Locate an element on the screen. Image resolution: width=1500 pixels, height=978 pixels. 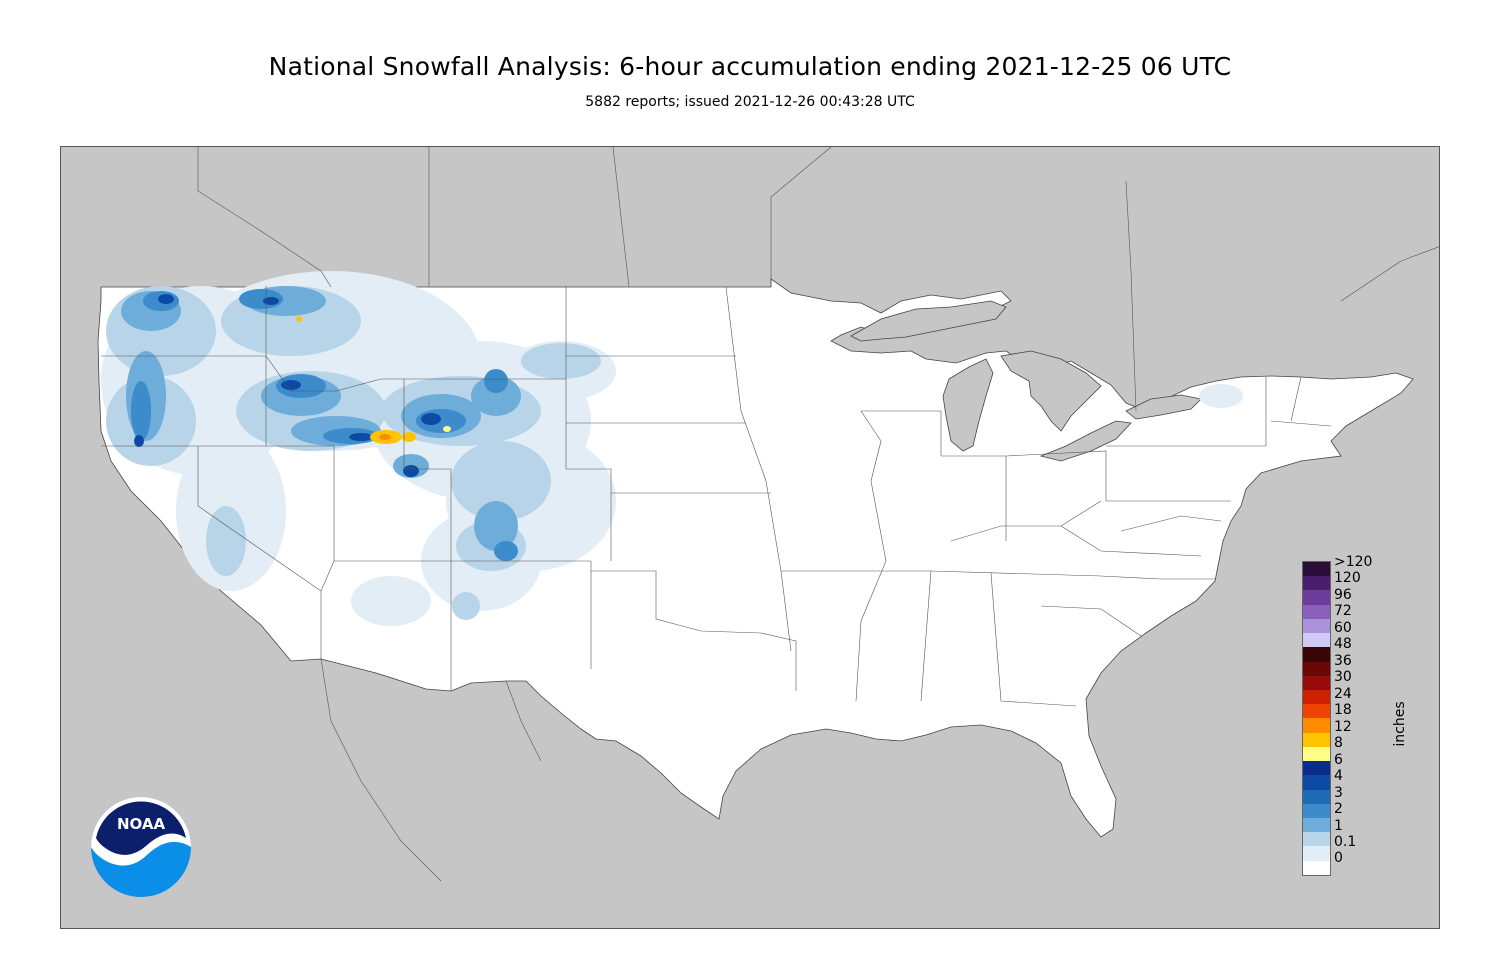
colorbar-tick-label: 6 is located at coordinates (1338, 759).